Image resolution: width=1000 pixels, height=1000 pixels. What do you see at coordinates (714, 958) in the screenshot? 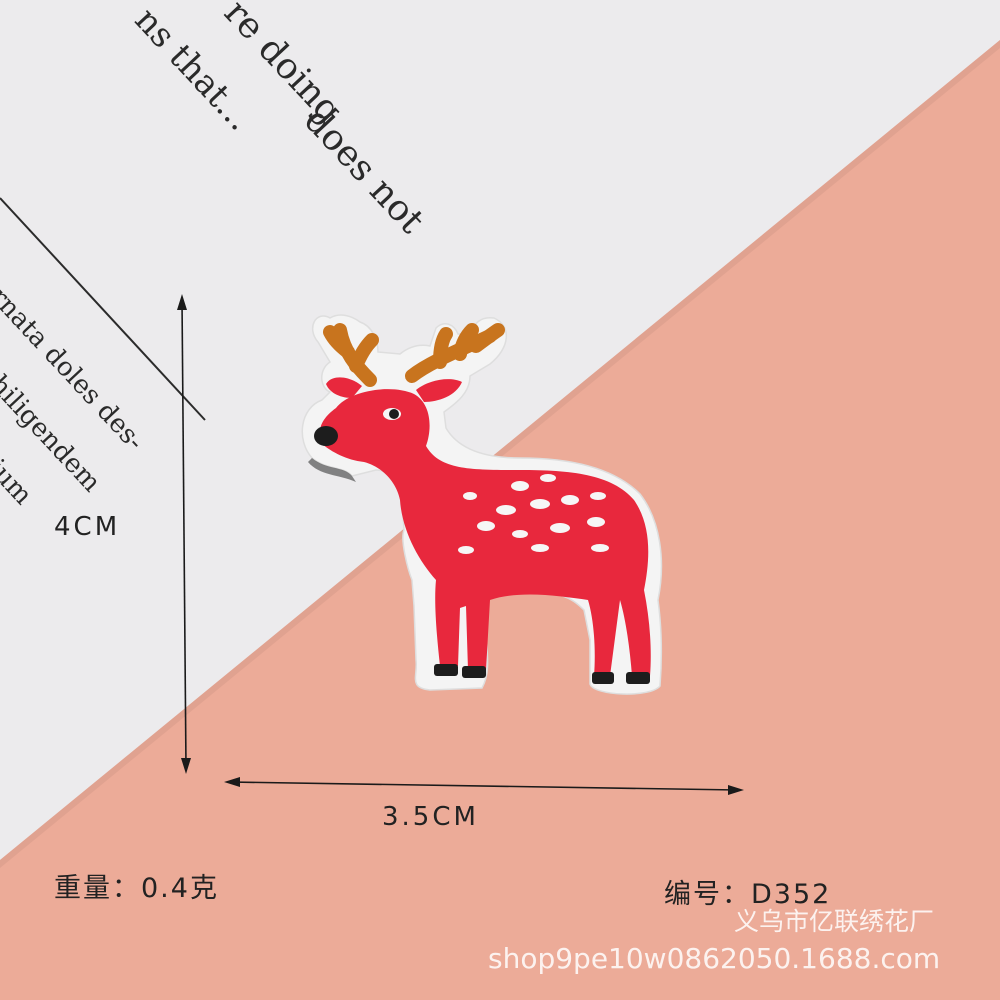
I see `watermark-url: shop9pe10w0862050.1688.com` at bounding box center [714, 958].